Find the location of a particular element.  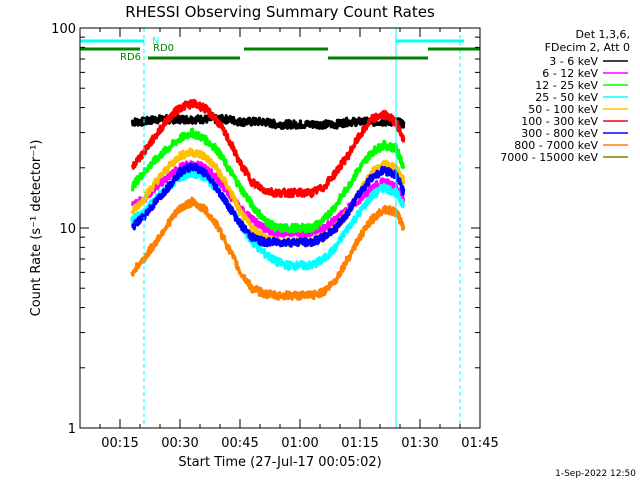

x-tick-label: 01:45 is located at coordinates (479, 443).